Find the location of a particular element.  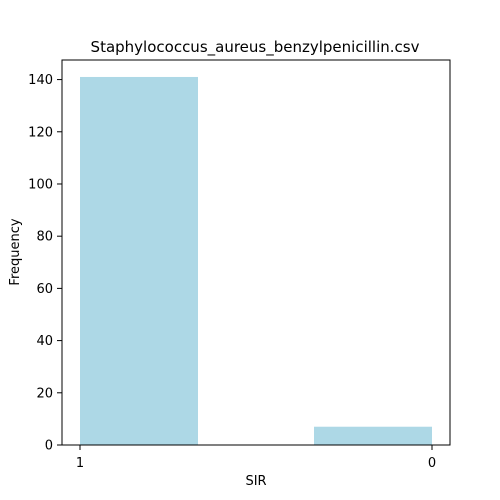

y-tick-label: 100 is located at coordinates (40, 184).